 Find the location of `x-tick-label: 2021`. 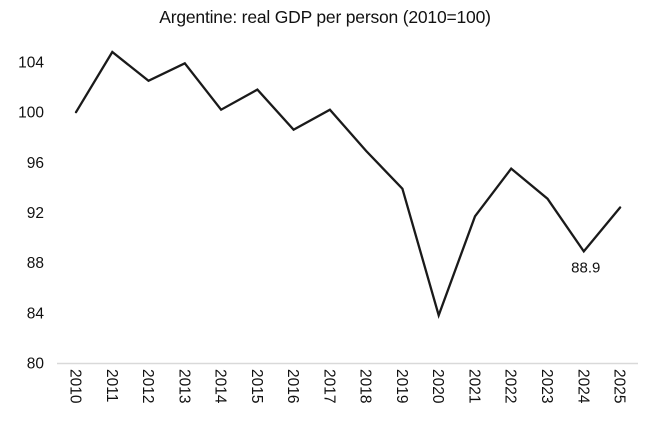

x-tick-label: 2021 is located at coordinates (473, 386).